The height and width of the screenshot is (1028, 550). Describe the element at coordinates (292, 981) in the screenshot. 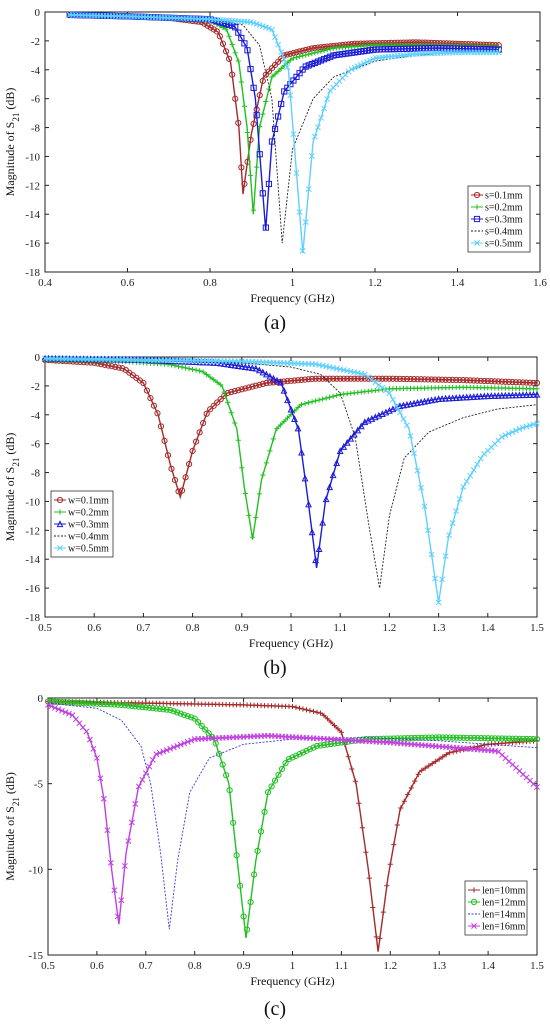

I see `x-axis-label: Frequency (GHz)` at that location.